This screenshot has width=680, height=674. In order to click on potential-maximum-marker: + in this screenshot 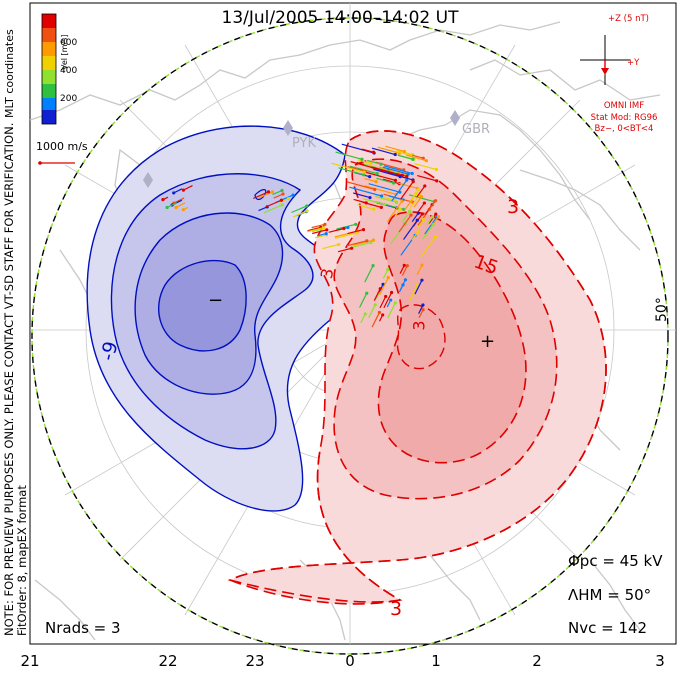, I will do `click(488, 341)`.